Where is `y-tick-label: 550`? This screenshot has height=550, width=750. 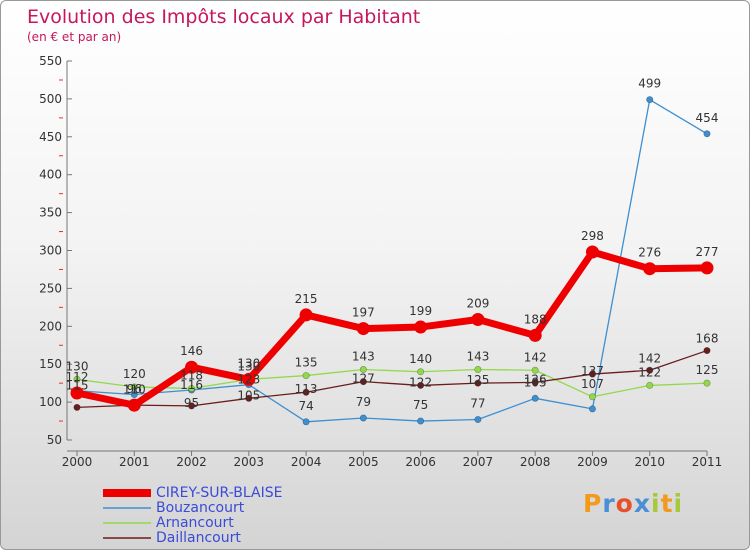
y-tick-label: 550 is located at coordinates (50, 61).